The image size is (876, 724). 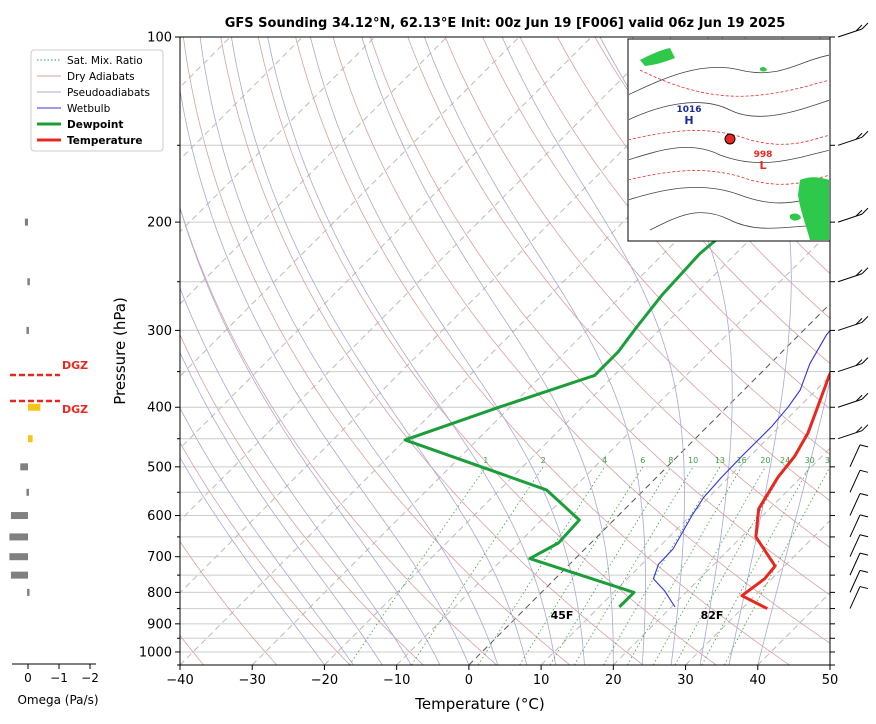 What do you see at coordinates (688, 110) in the screenshot?
I see `map-high-pressure-value: 1016` at bounding box center [688, 110].